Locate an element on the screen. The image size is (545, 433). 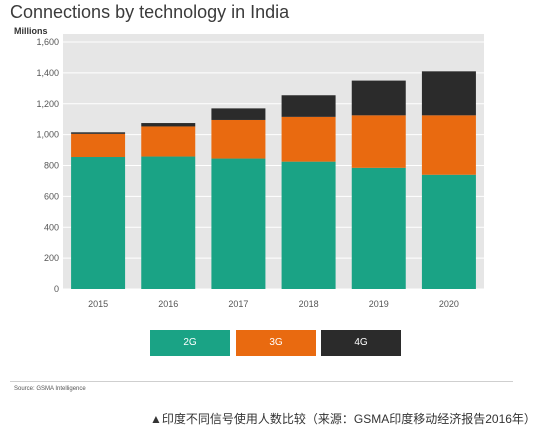
x-tick-label: 2019 is located at coordinates (379, 304).